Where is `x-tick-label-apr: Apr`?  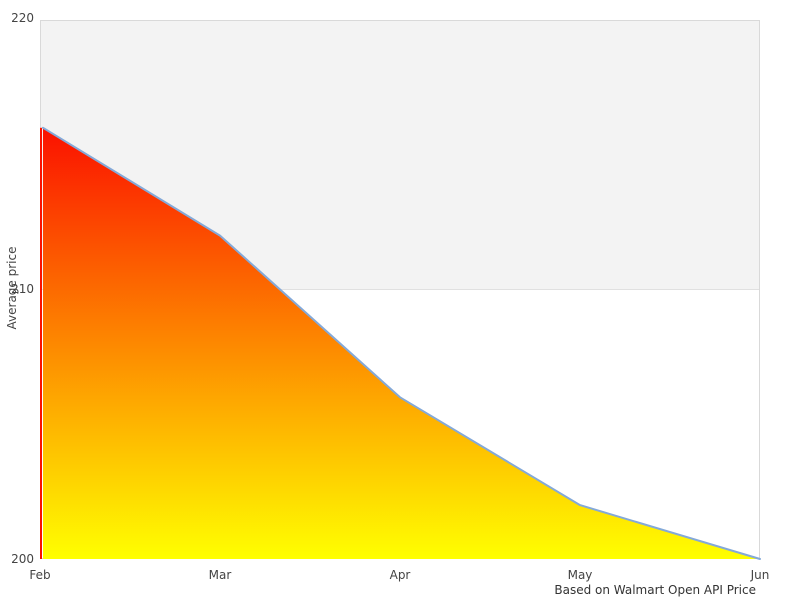
x-tick-label-apr: Apr is located at coordinates (400, 575).